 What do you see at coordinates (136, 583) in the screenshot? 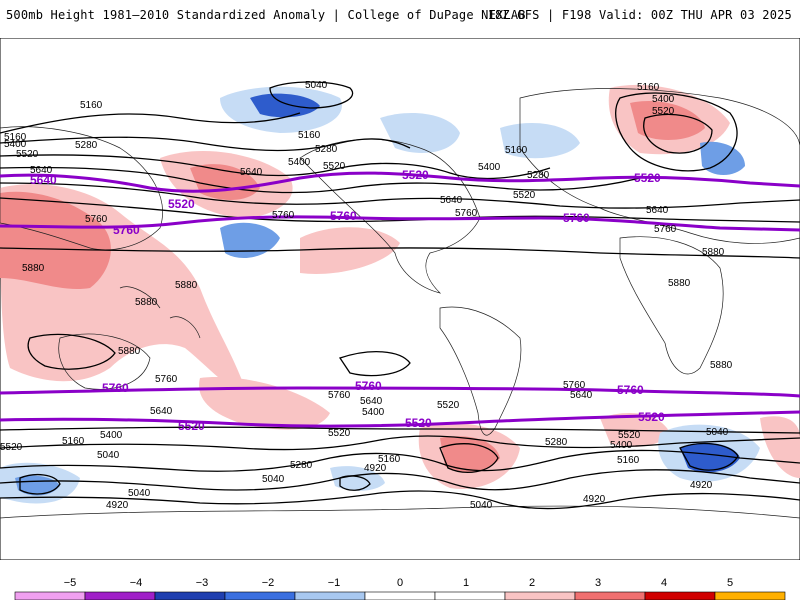
I see `colorbar-tick-label: −4` at bounding box center [136, 583].